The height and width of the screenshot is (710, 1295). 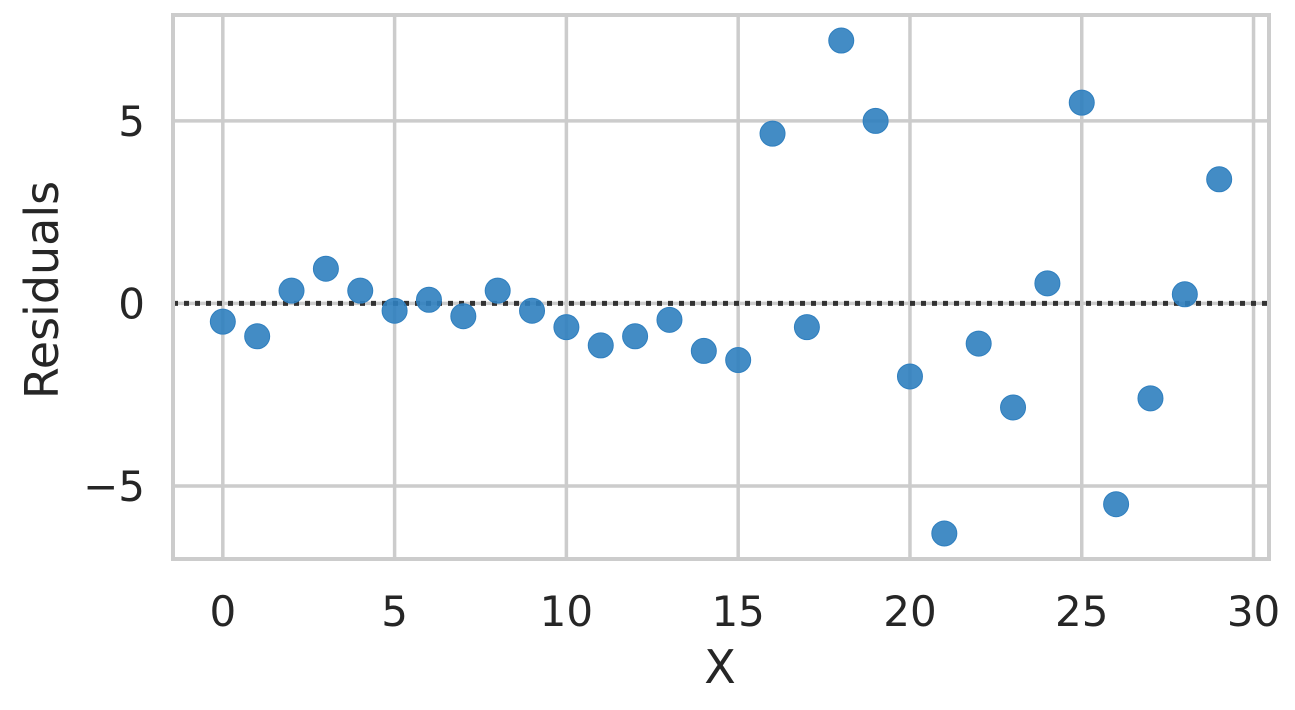 What do you see at coordinates (1081, 611) in the screenshot?
I see `x-tick-label: 25` at bounding box center [1081, 611].